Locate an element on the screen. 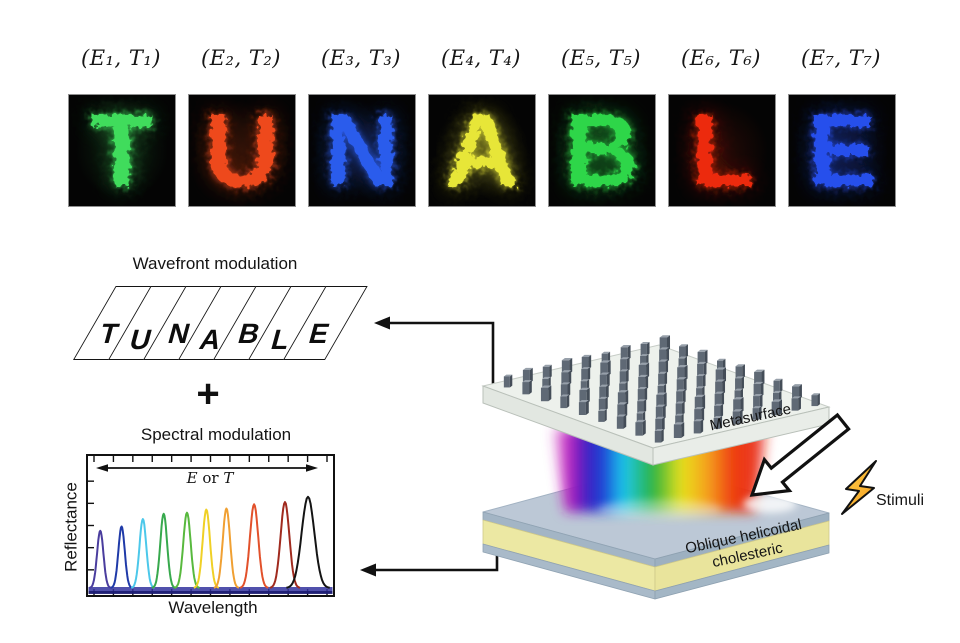  reflectance-plot-svg is located at coordinates (210, 525).